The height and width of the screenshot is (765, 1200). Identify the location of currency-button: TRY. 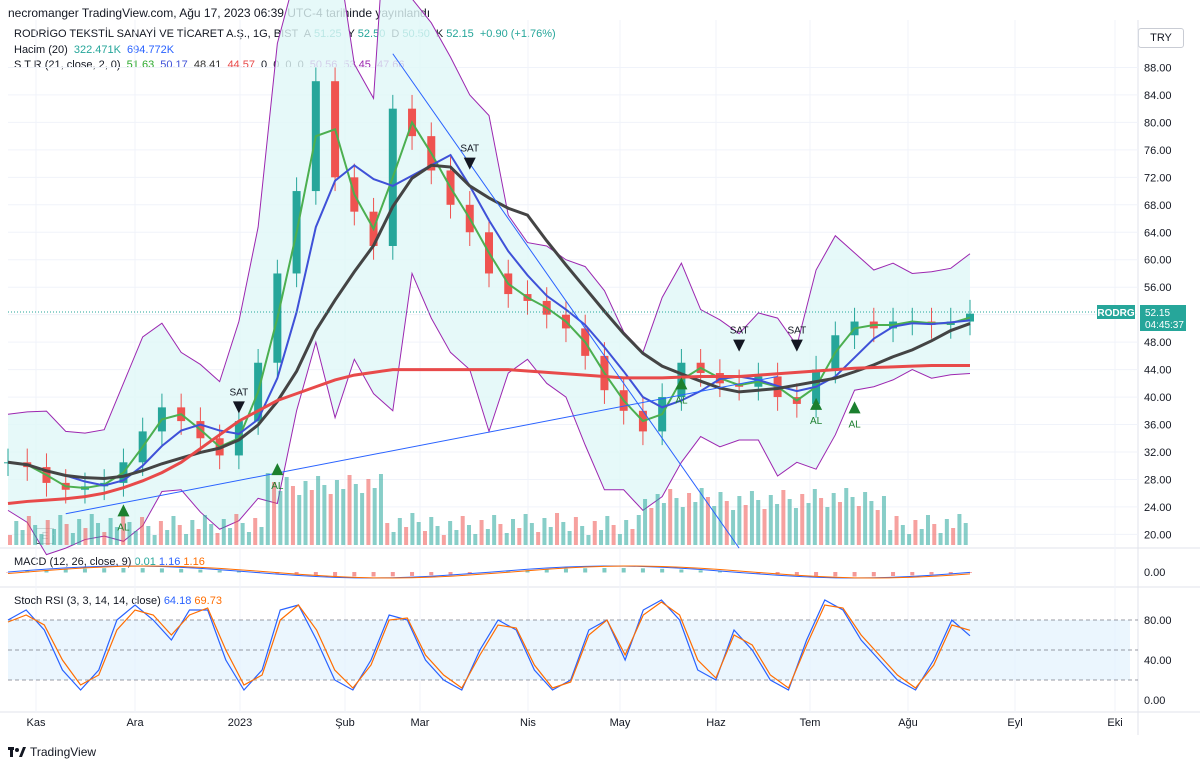
(1161, 38).